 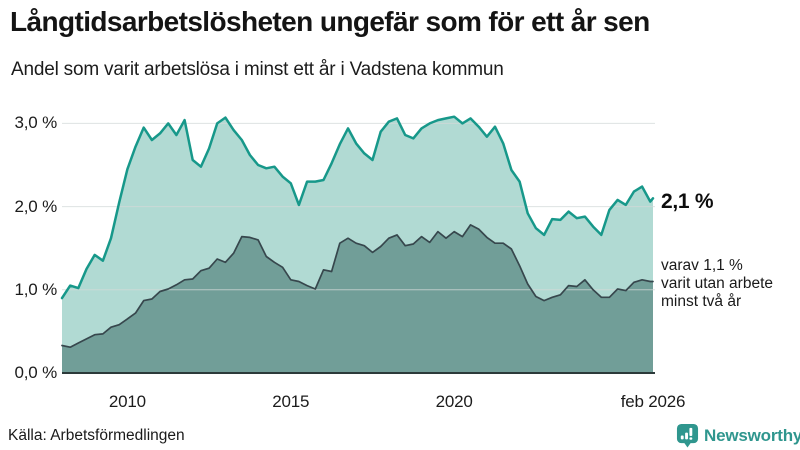 I want to click on end-value-annotation: 2,1 %, so click(x=687, y=201).